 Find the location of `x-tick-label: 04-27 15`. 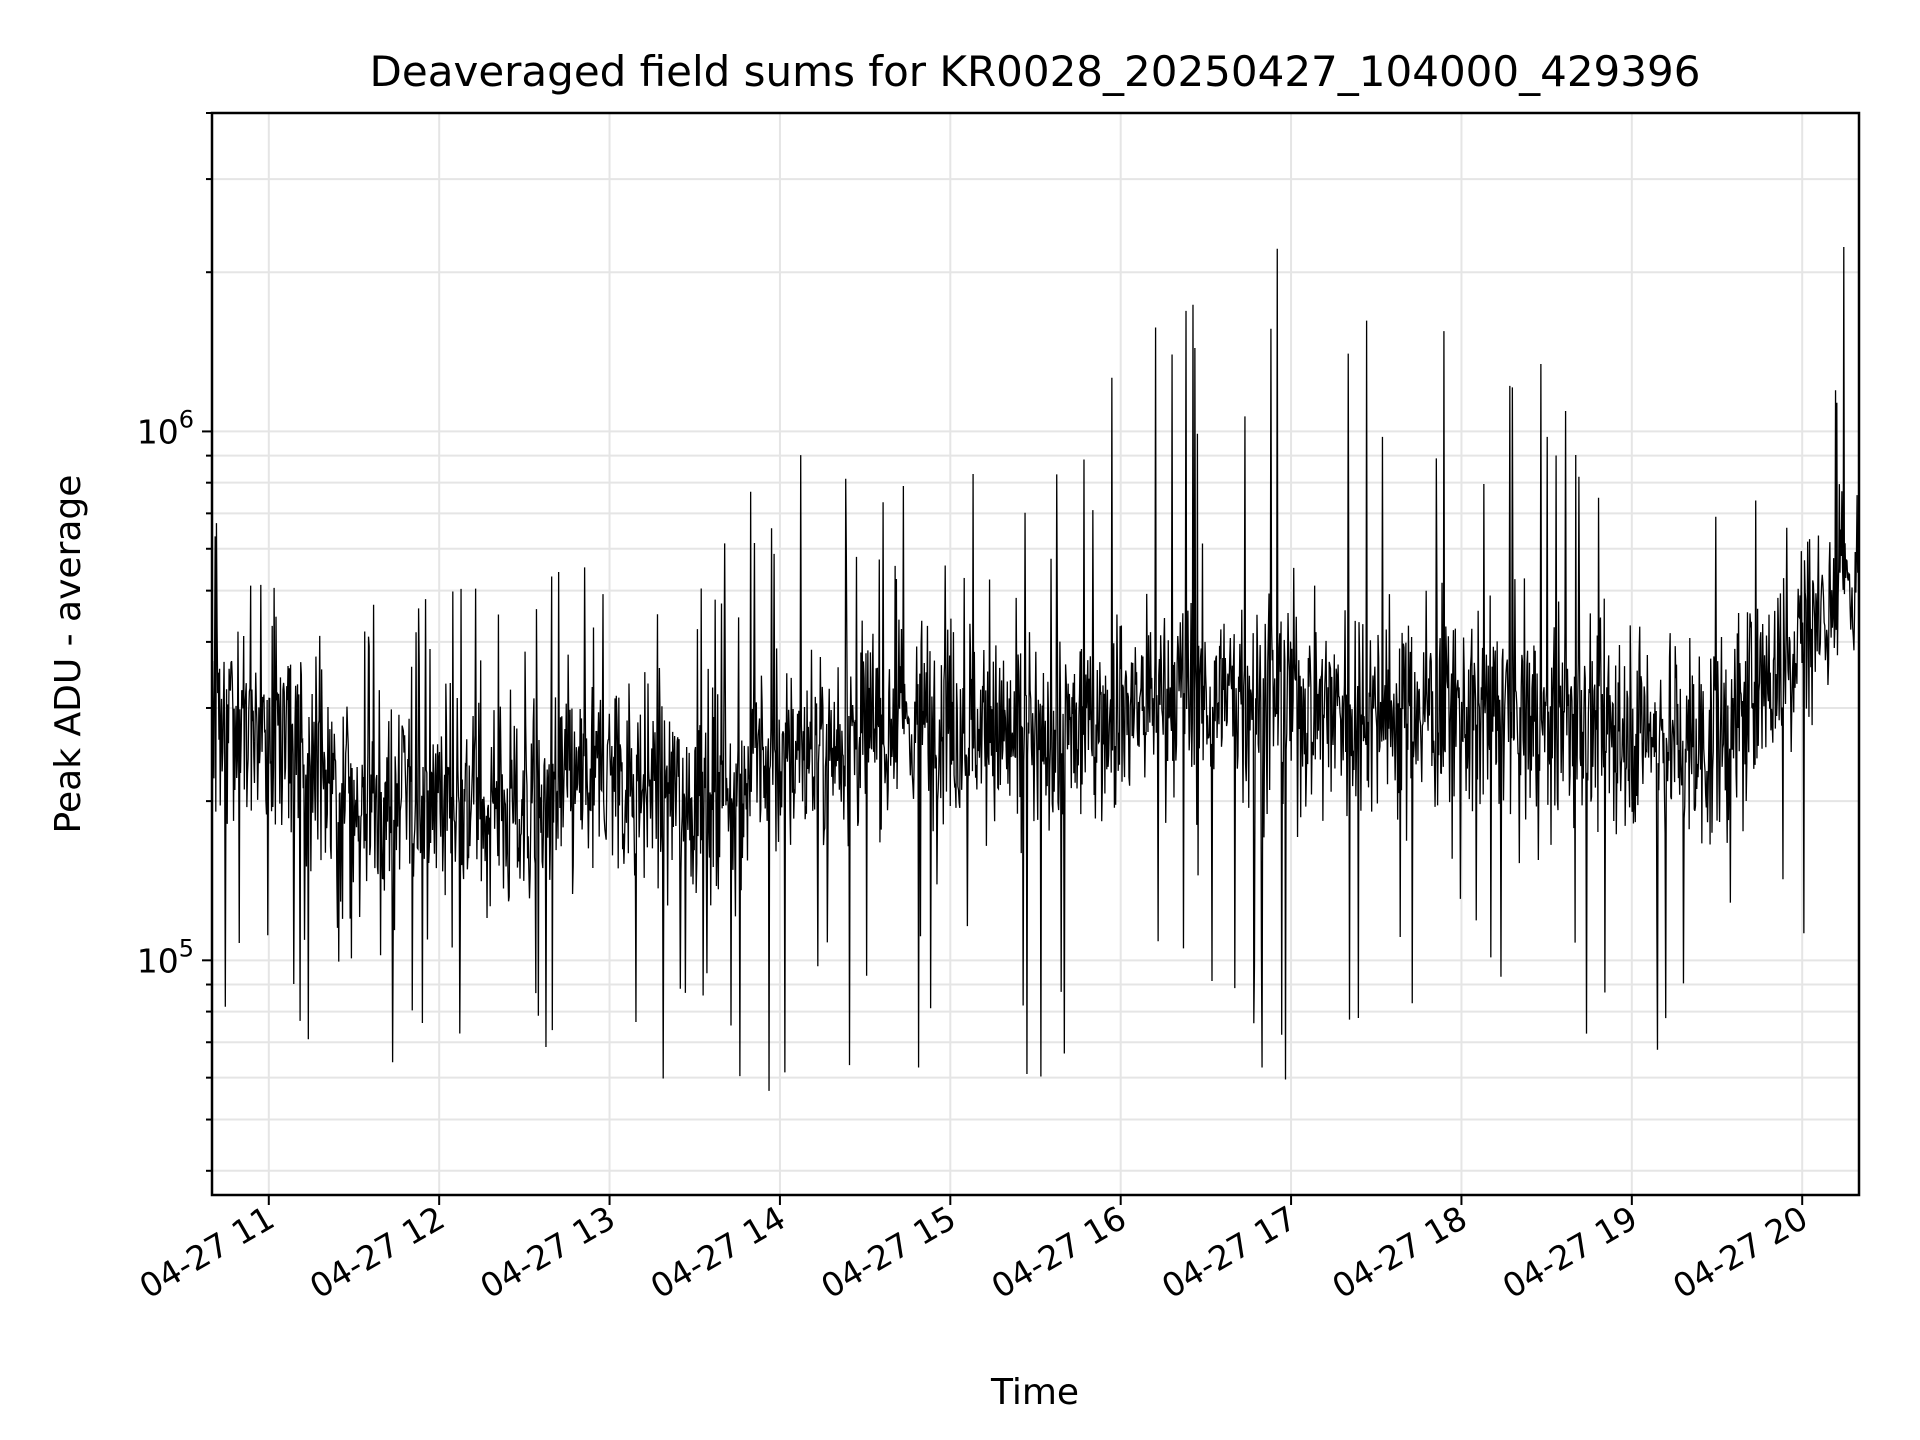

x-tick-label: 04-27 15 is located at coordinates (888, 1252).